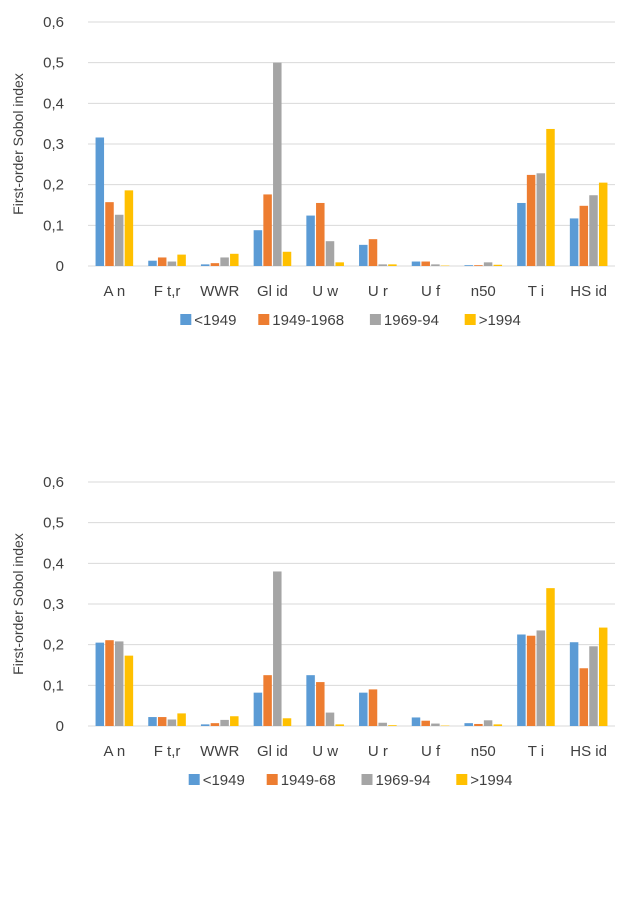 The width and height of the screenshot is (635, 902). What do you see at coordinates (53, 685) in the screenshot?
I see `bottom-y-tick-label: 0,1` at bounding box center [53, 685].